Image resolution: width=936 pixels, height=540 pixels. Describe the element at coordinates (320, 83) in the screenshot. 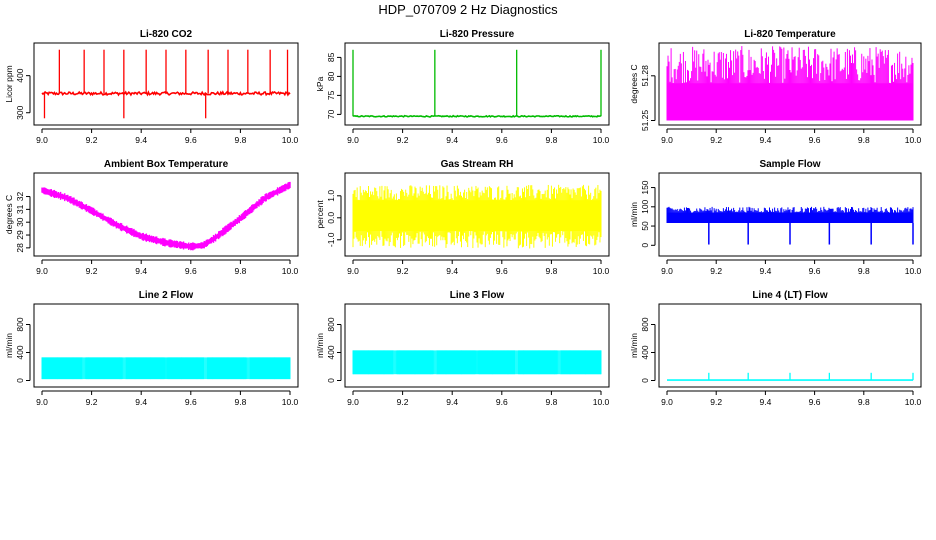

I see `y-axis-label: kPa` at that location.